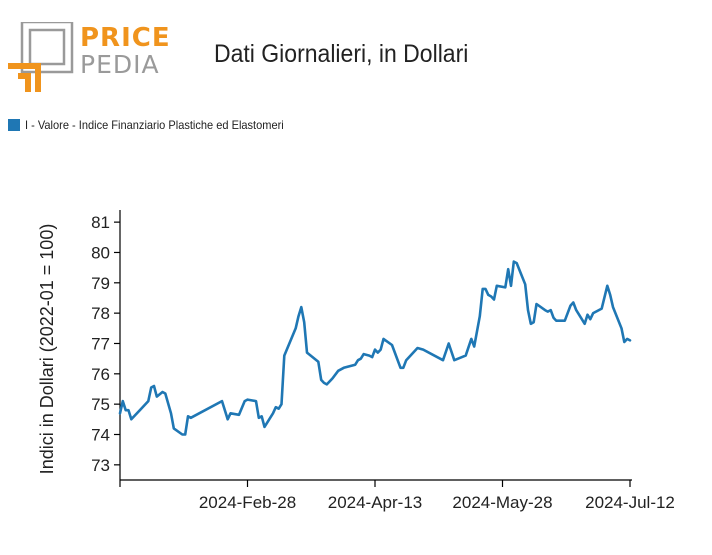  I want to click on x-tick-label: 2024-Jul-12, so click(630, 502).